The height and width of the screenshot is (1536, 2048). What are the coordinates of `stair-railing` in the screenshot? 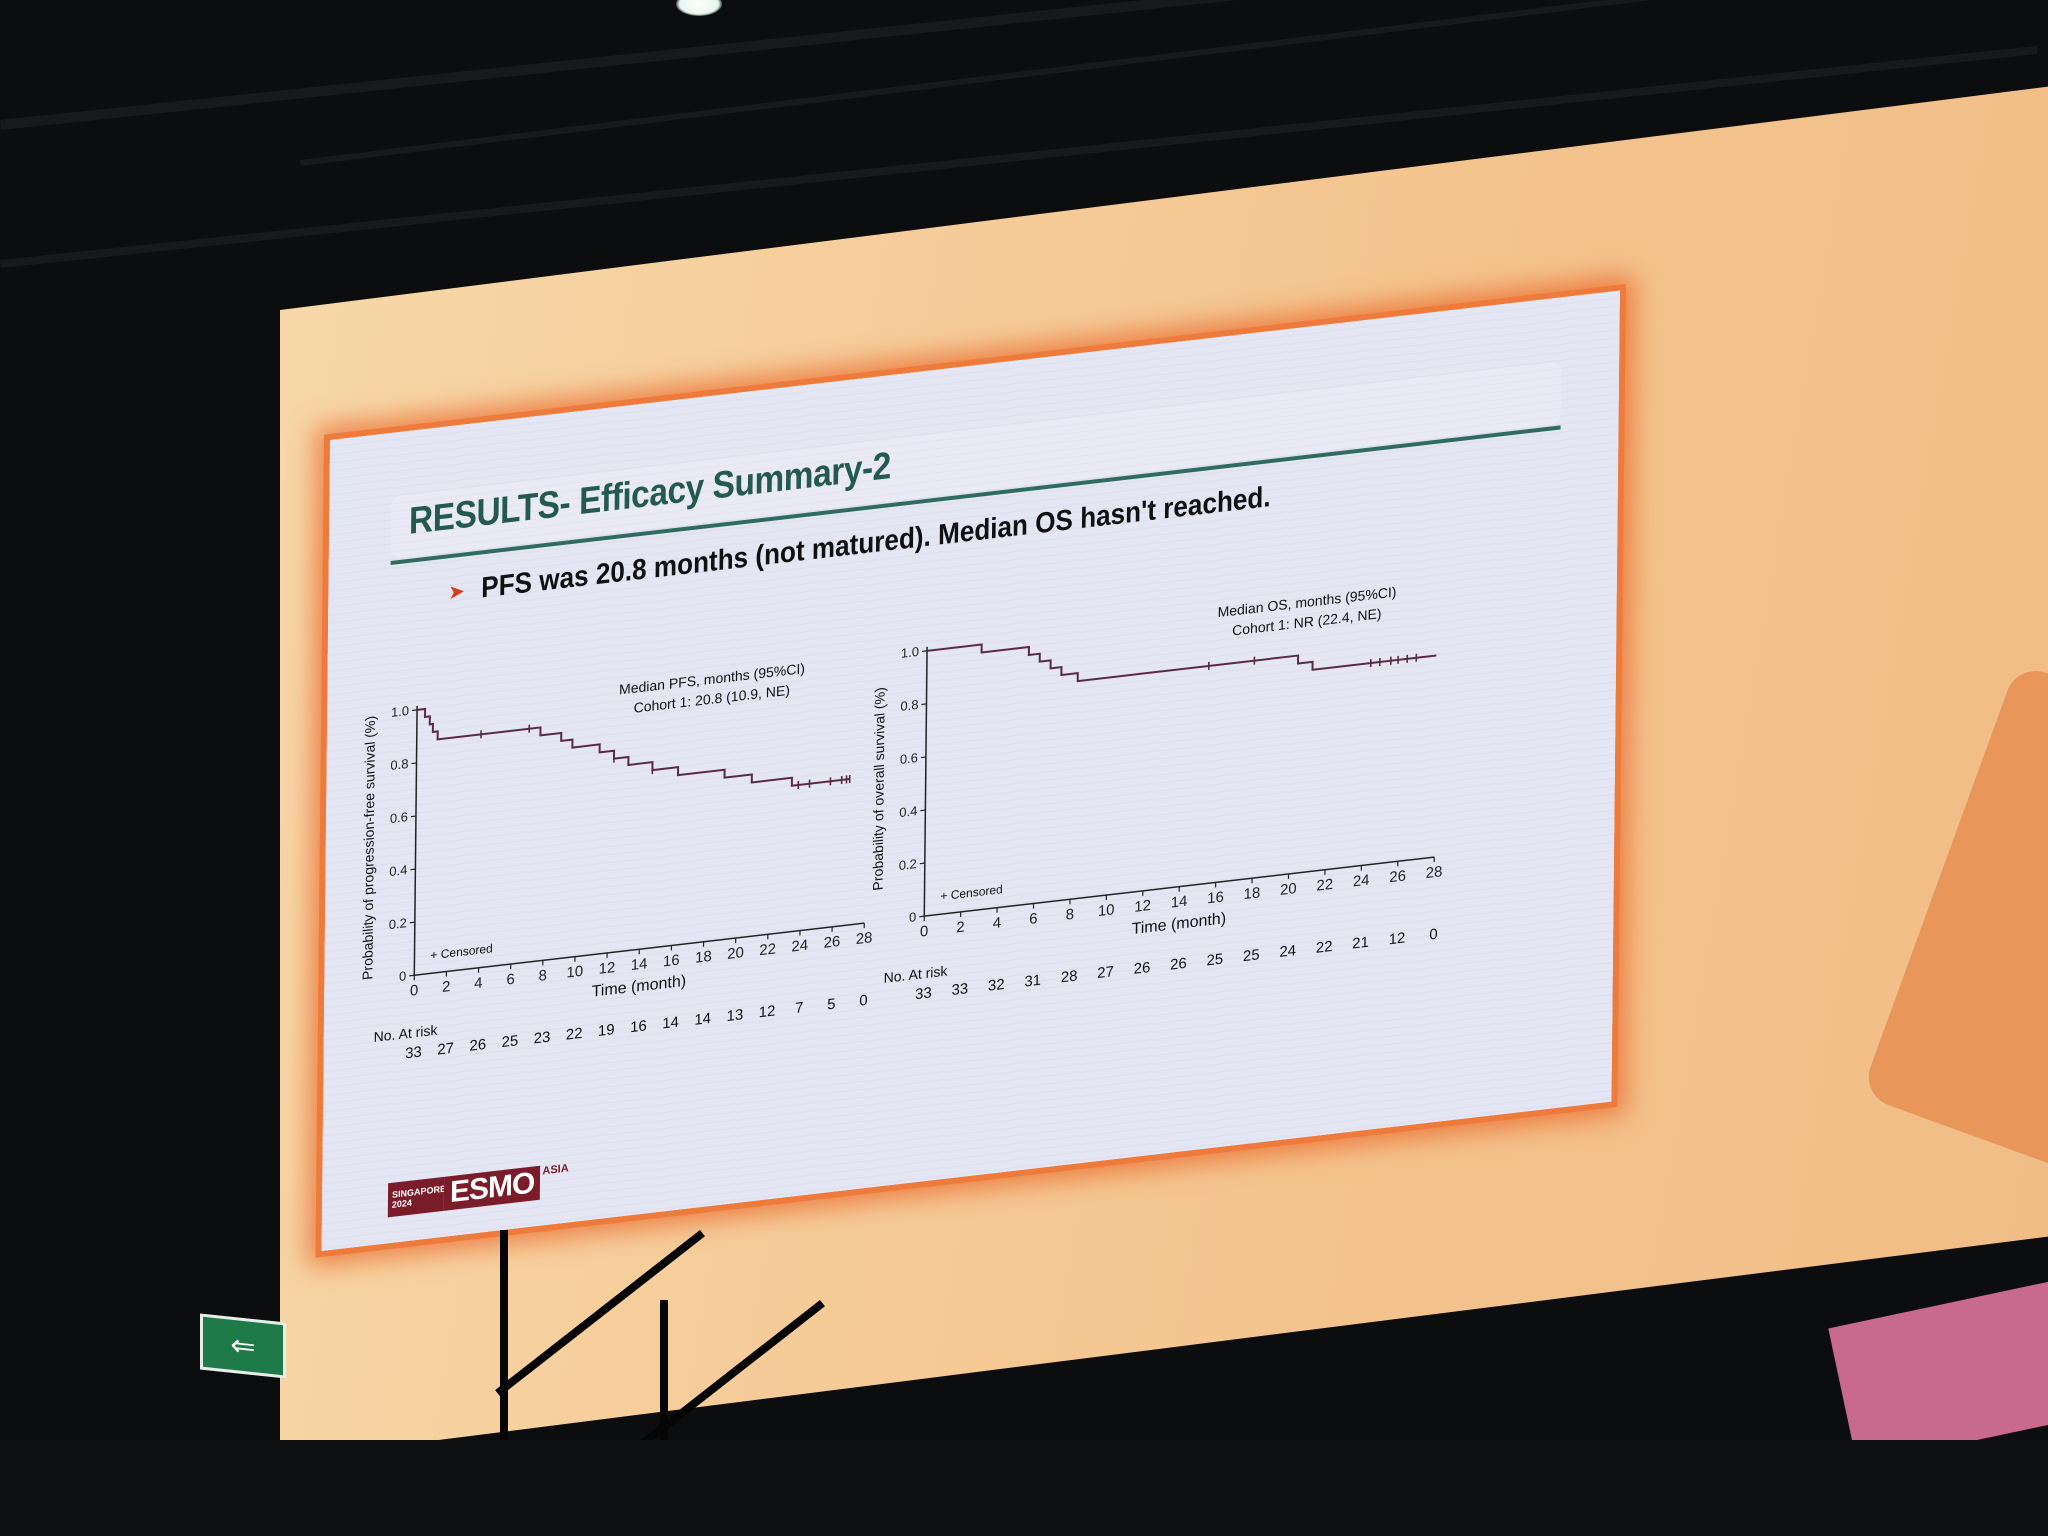 It's located at (504, 1355).